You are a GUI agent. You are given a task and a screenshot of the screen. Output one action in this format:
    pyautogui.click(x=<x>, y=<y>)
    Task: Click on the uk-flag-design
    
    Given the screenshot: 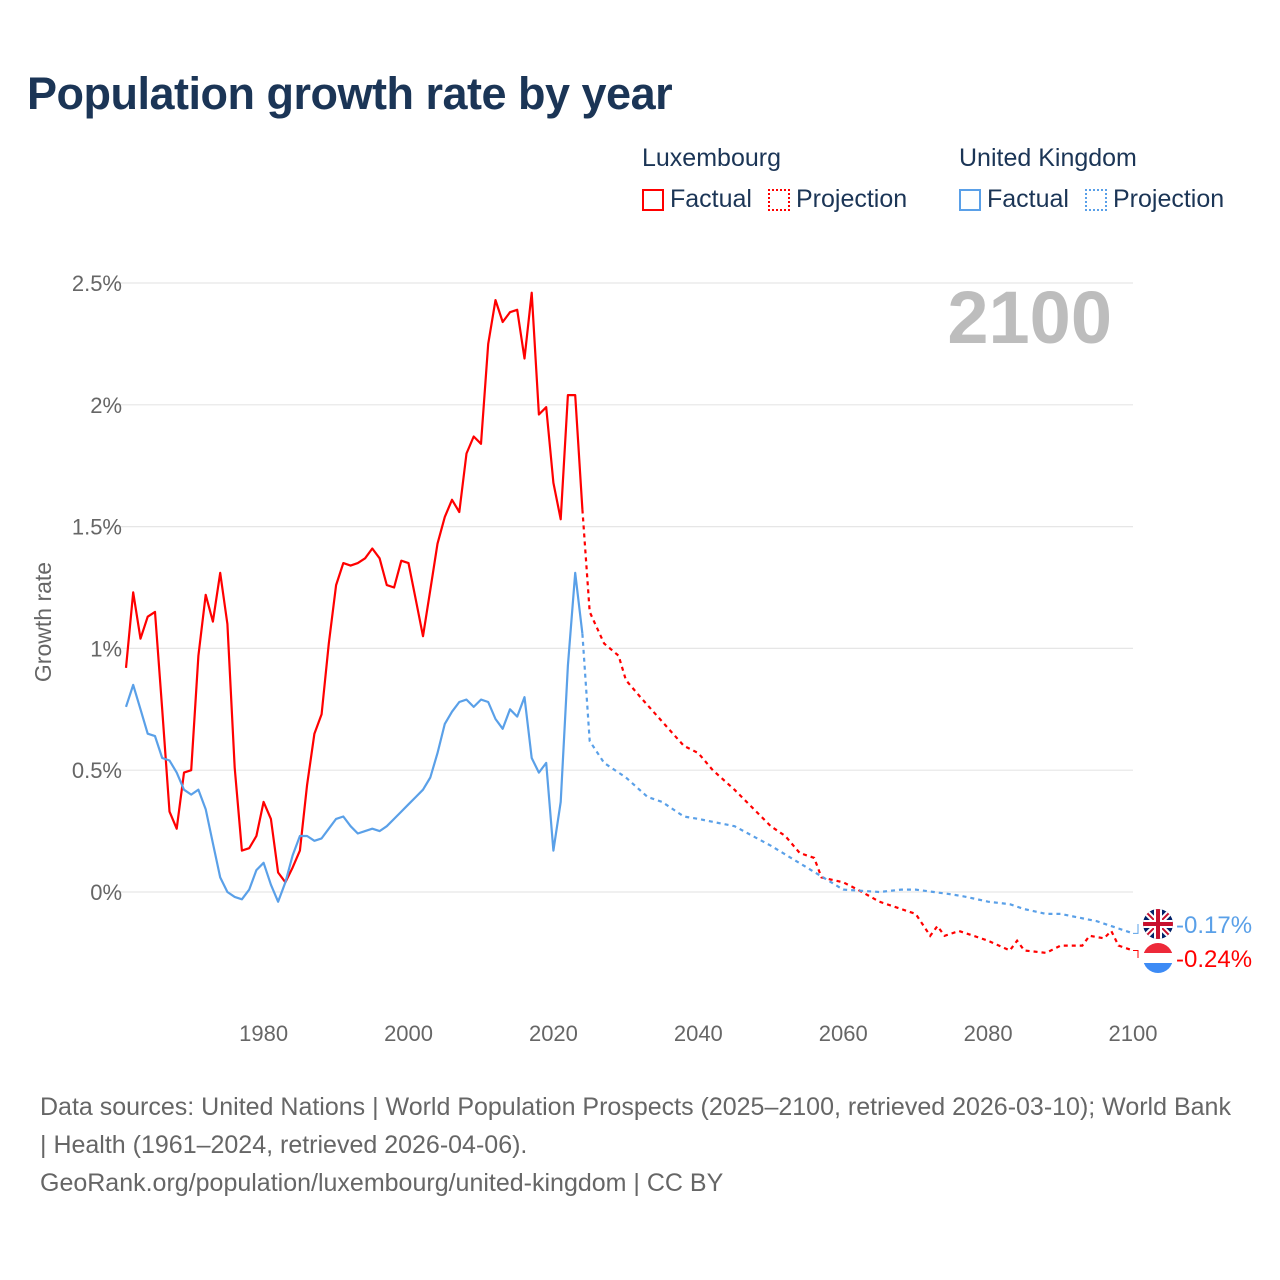 What is the action you would take?
    pyautogui.click(x=1158, y=924)
    